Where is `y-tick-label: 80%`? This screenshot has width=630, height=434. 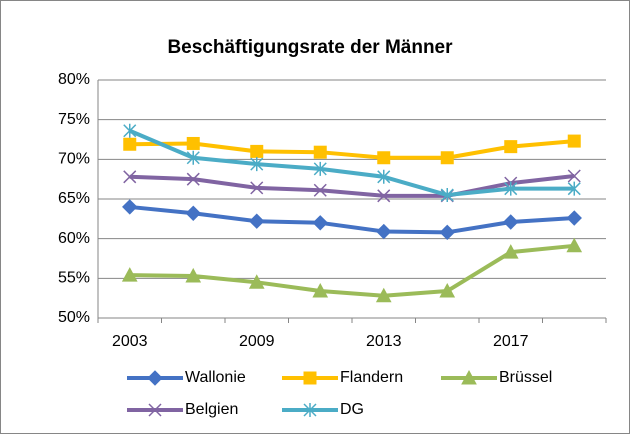 y-tick-label: 80% is located at coordinates (74, 79).